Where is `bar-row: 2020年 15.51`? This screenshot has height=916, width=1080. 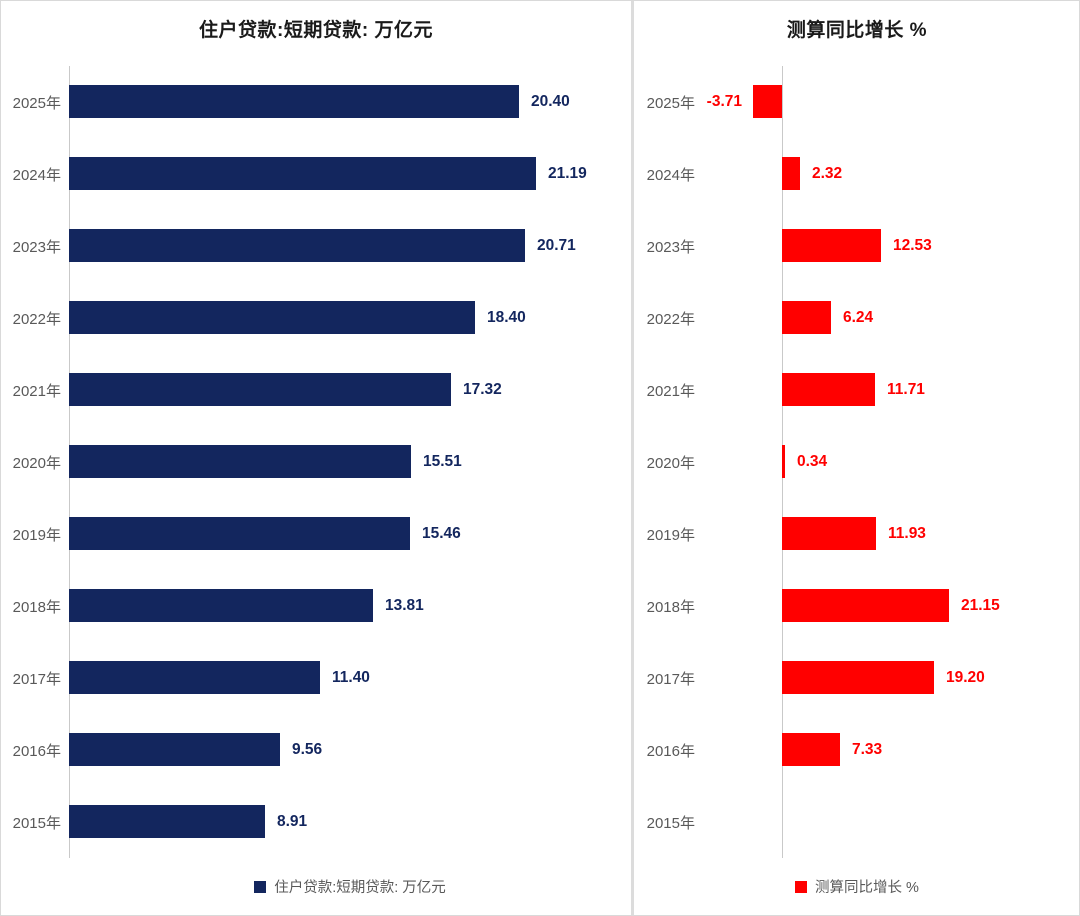 bar-row: 2020年 15.51 is located at coordinates (316, 462).